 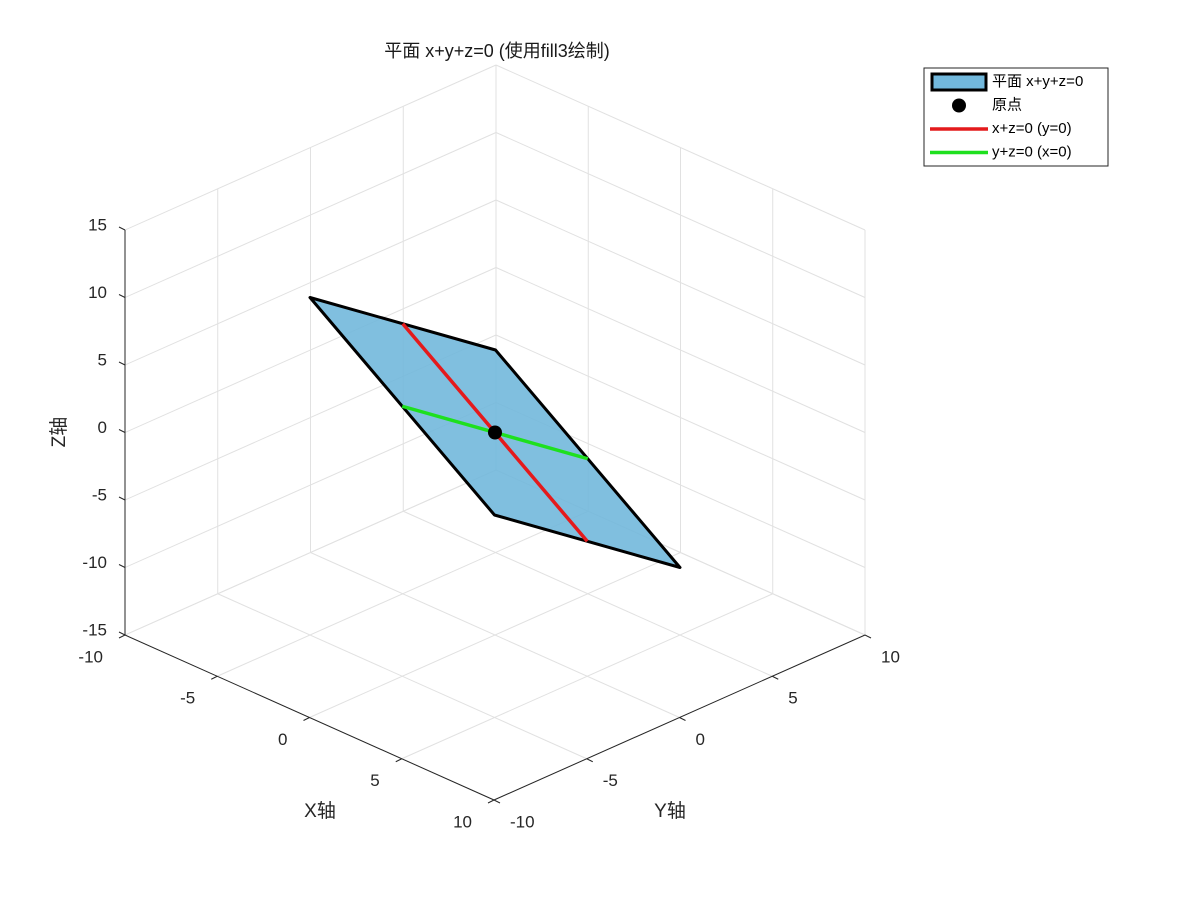 I want to click on legend-label: x+z=0 (y=0), so click(x=1032, y=128).